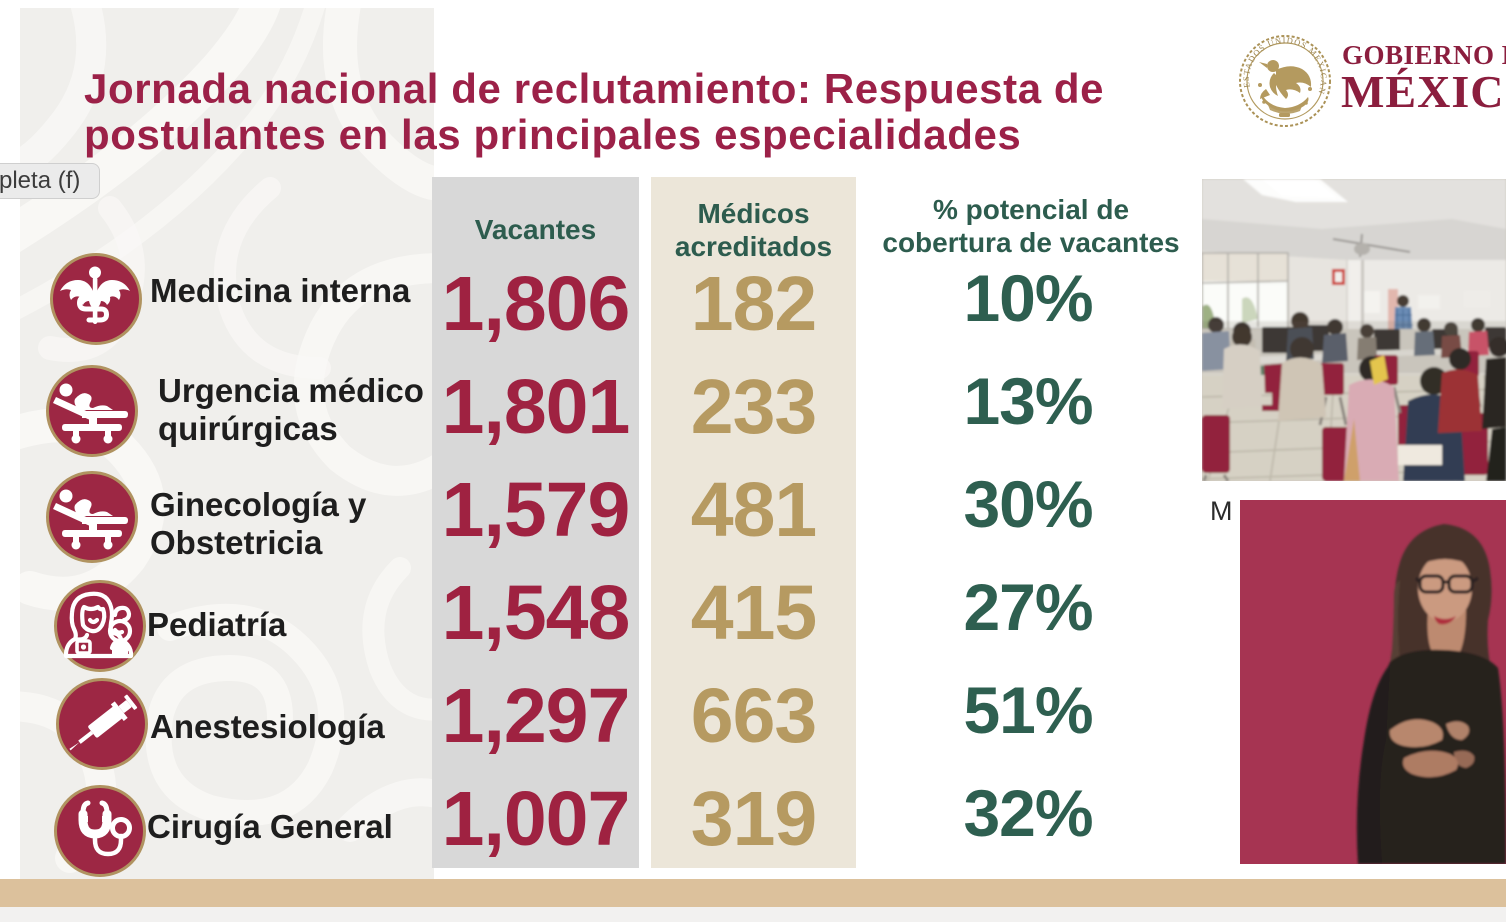 The image size is (1506, 922). What do you see at coordinates (1423, 91) in the screenshot?
I see `svg-text: MÉXICO` at bounding box center [1423, 91].